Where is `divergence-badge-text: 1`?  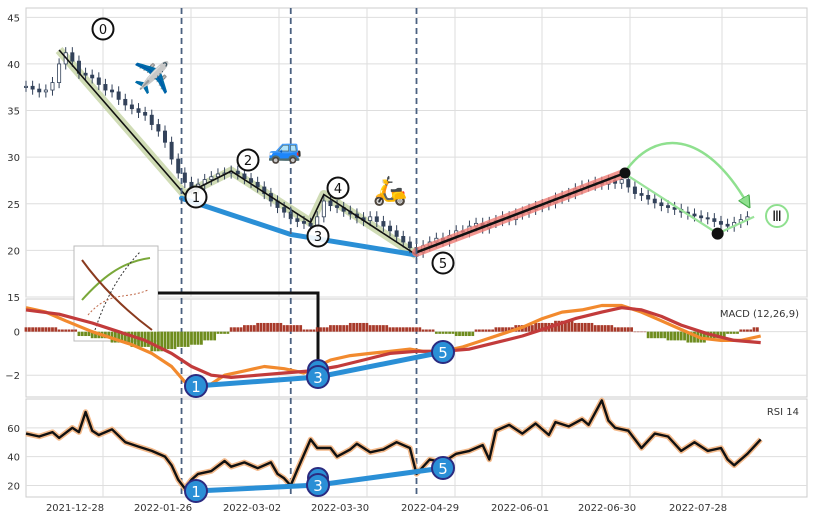
divergence-badge-text: 1 is located at coordinates (196, 492).